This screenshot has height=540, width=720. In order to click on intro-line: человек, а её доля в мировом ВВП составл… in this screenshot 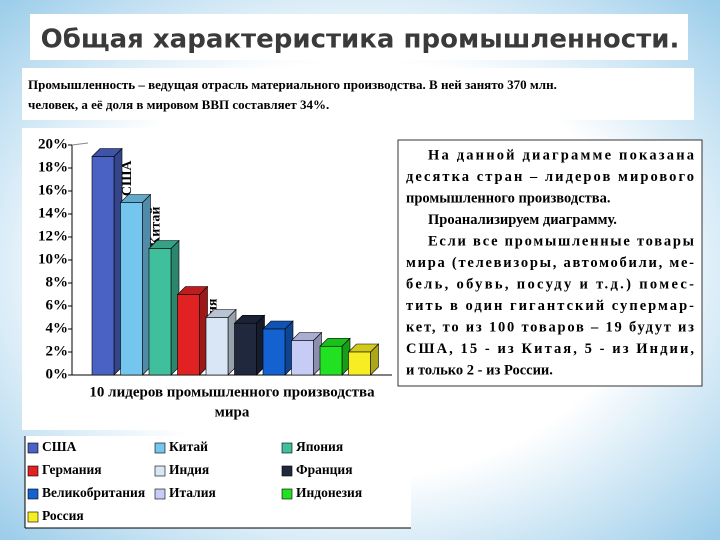, I will do `click(178, 104)`.